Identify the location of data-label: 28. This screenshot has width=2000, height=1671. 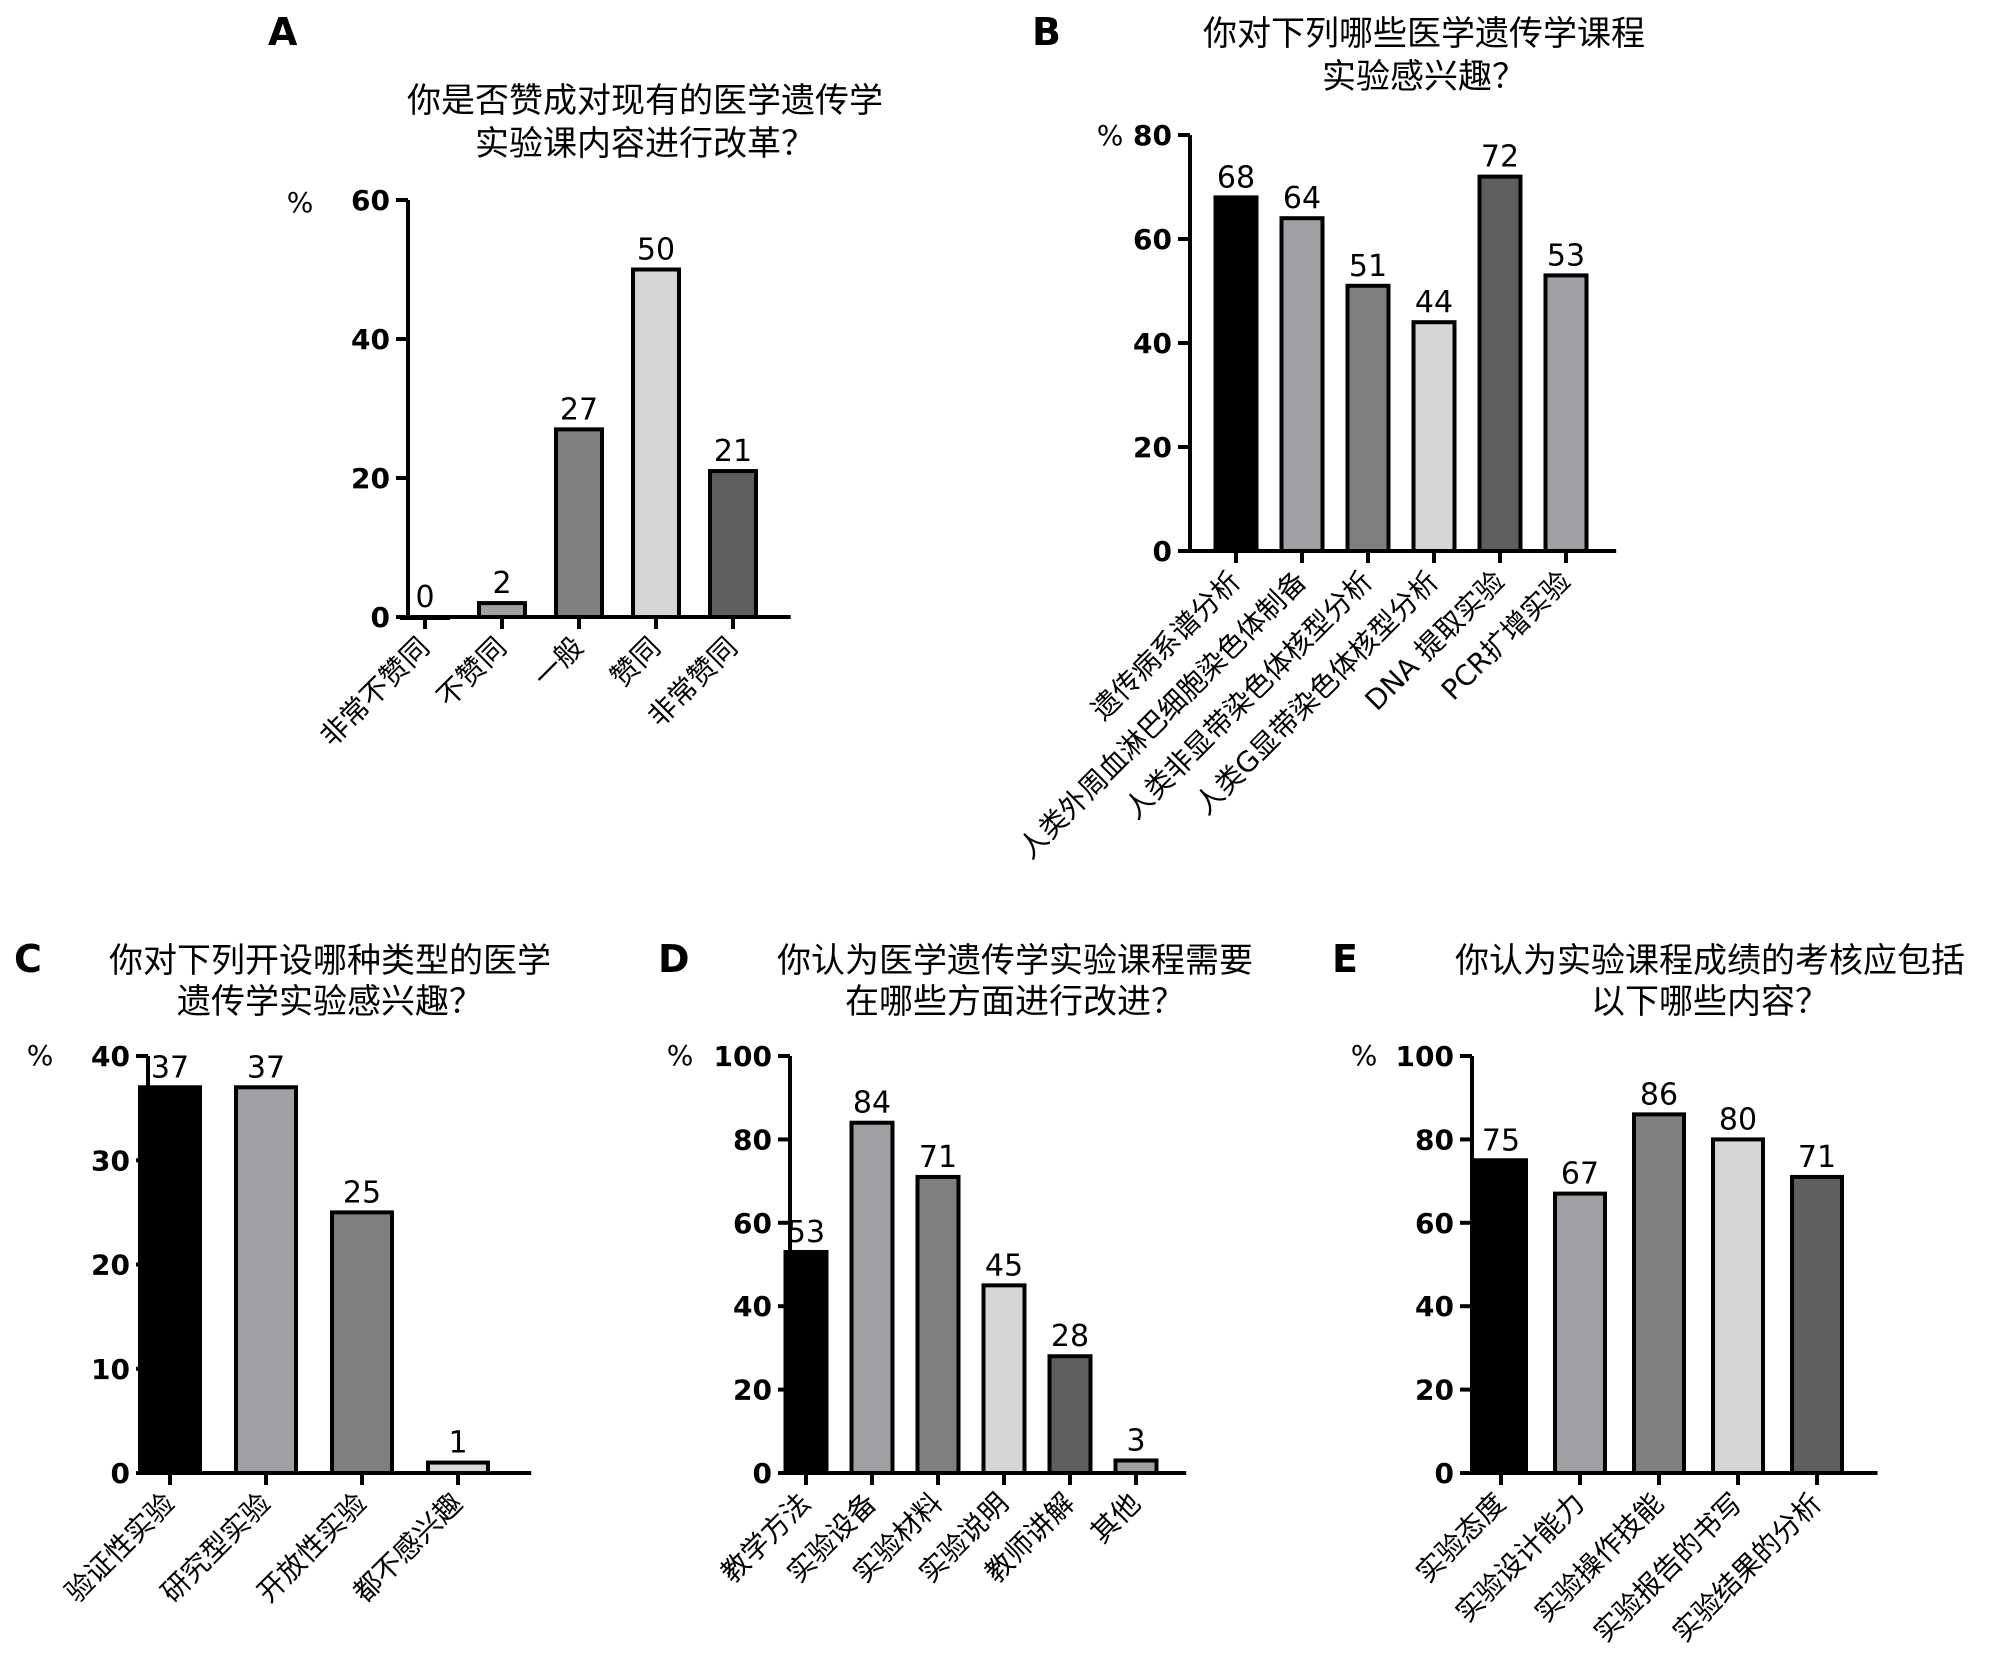
(1070, 1336).